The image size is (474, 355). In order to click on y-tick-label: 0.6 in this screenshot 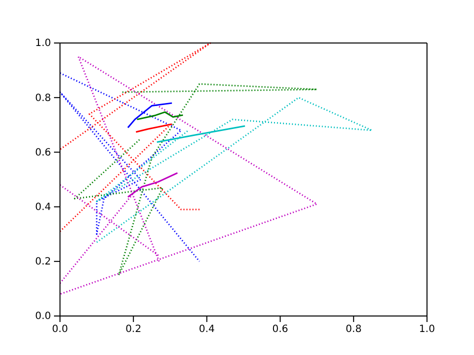, I will do `click(43, 152)`.